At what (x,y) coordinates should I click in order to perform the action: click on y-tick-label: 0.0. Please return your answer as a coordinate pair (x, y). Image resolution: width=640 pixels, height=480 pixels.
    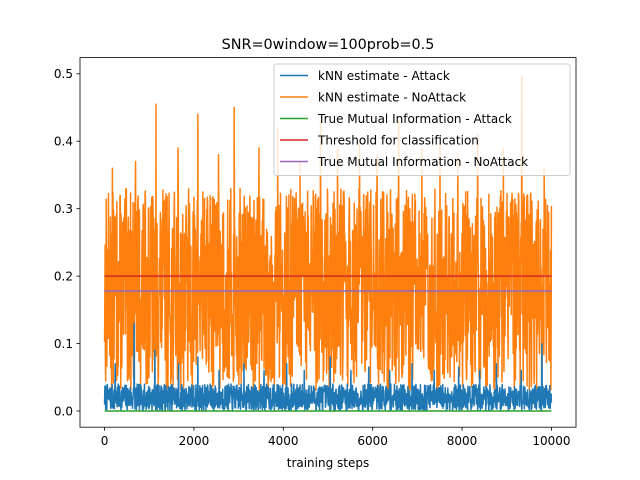
    Looking at the image, I should click on (63, 411).